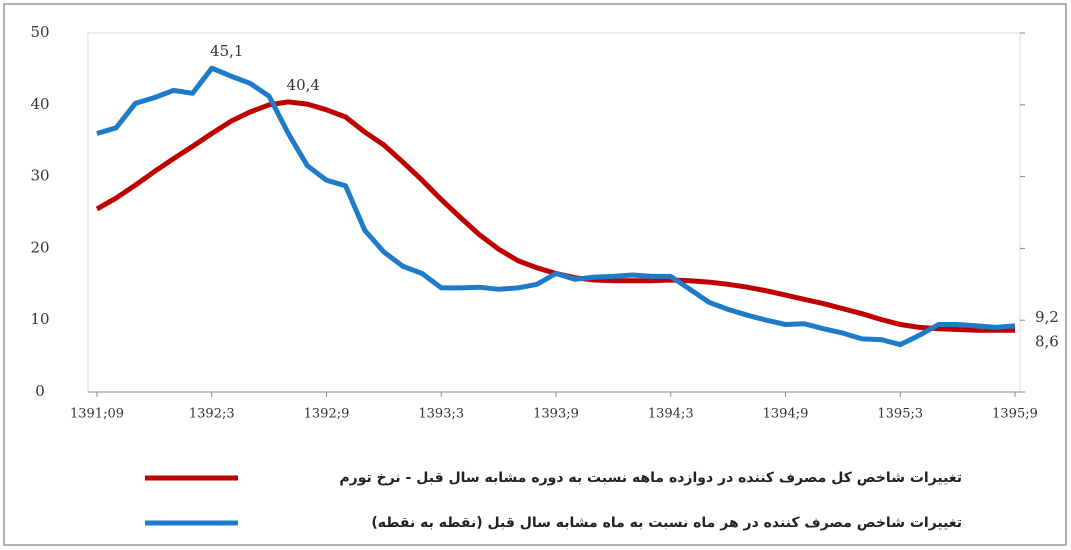 The image size is (1071, 550). Describe the element at coordinates (1047, 317) in the screenshot. I see `value-label: 9,2` at that location.